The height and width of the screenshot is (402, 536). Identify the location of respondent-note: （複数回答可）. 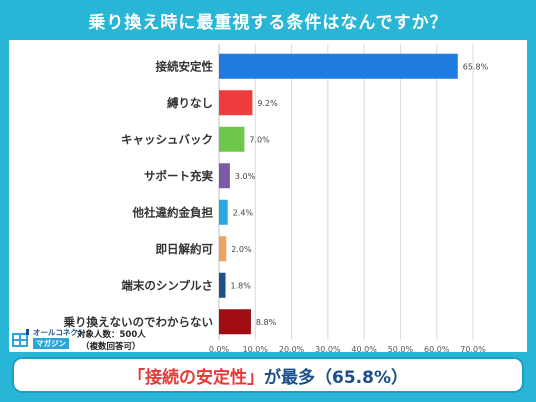
(111, 347).